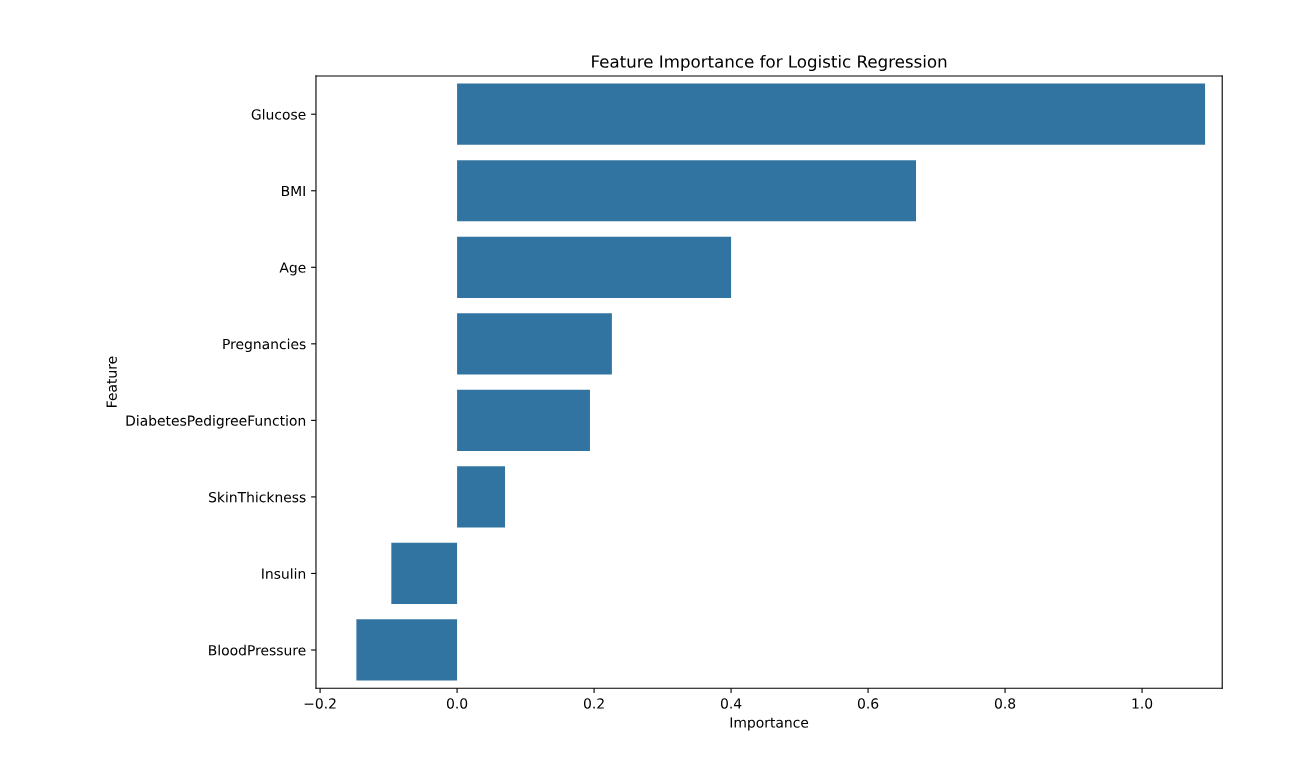 The width and height of the screenshot is (1303, 783). I want to click on y-tick-label: DiabetesPedigreeFunction, so click(216, 422).